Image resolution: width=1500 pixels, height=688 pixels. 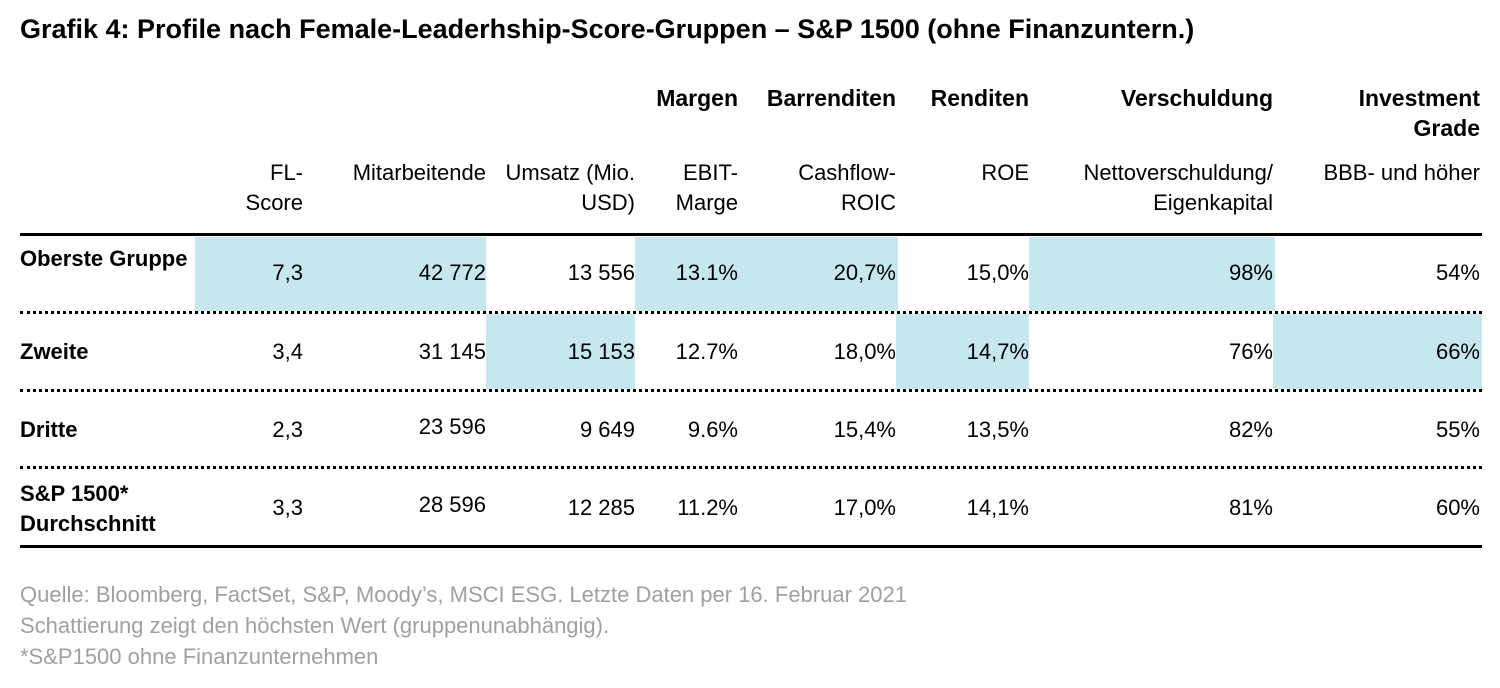 I want to click on table-cell: 60%, so click(x=1457, y=507).